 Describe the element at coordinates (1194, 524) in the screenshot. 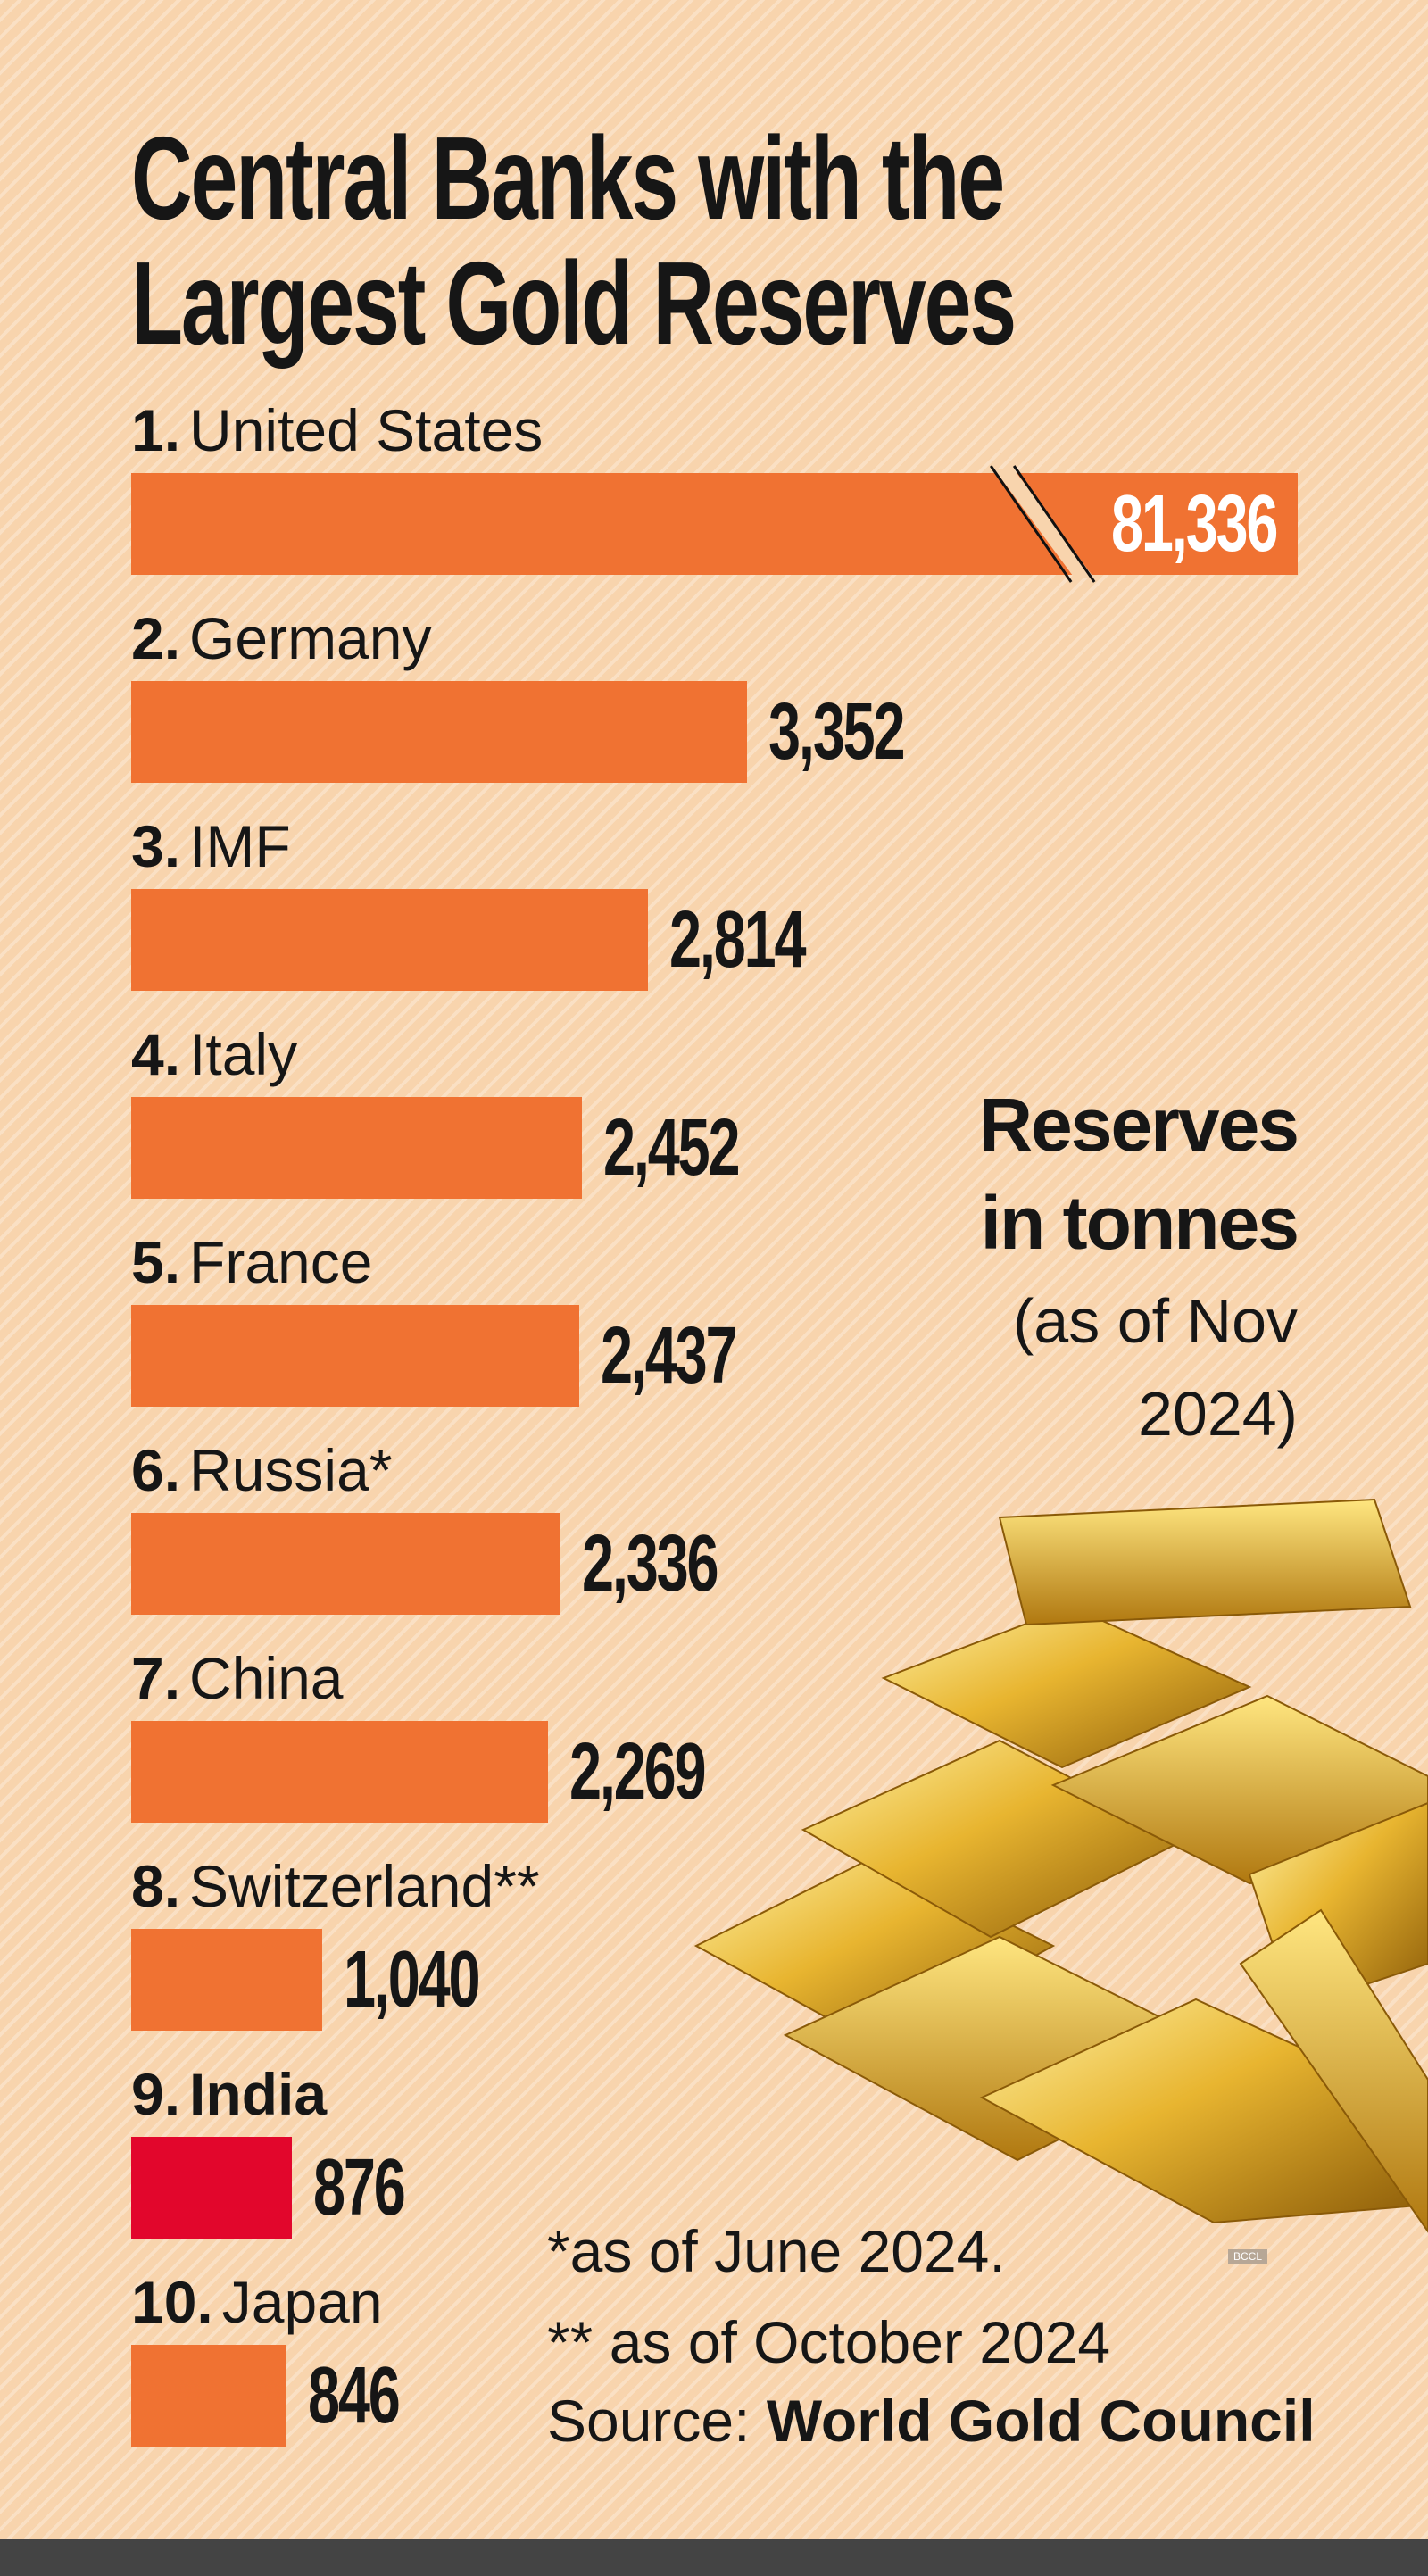

I see `value-label: 81,336` at that location.